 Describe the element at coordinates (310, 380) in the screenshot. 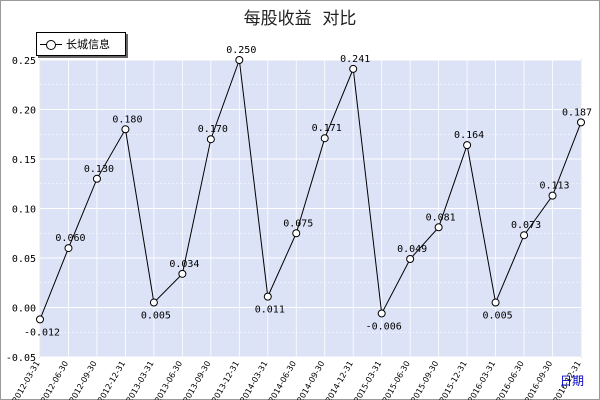

I see `x-tick-label: 2014-09-30` at that location.